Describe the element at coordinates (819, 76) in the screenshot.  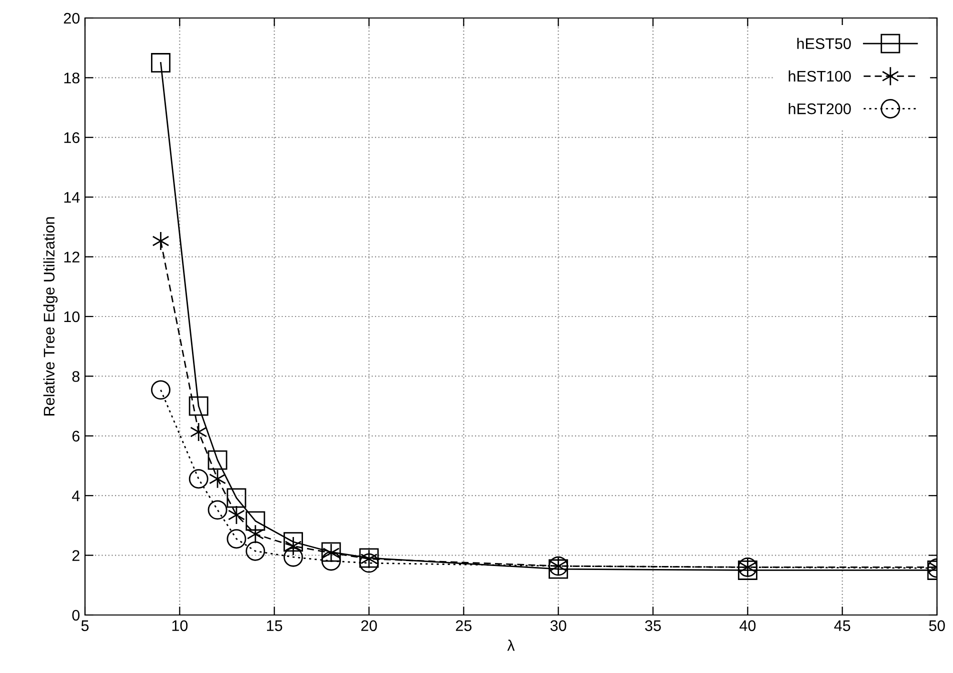
I see `legend-label: hEST100` at that location.